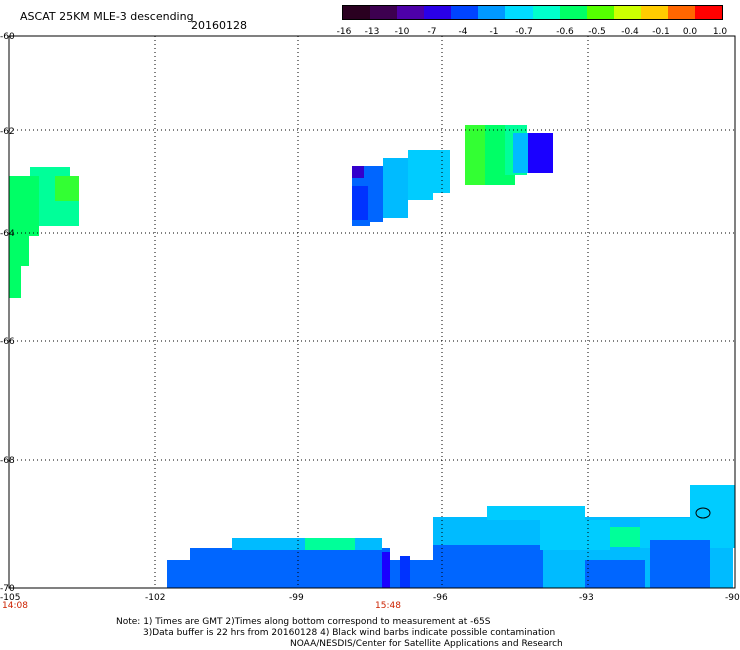 This screenshot has width=740, height=650. What do you see at coordinates (720, 32) in the screenshot?
I see `colorbar-label: 1.0` at bounding box center [720, 32].